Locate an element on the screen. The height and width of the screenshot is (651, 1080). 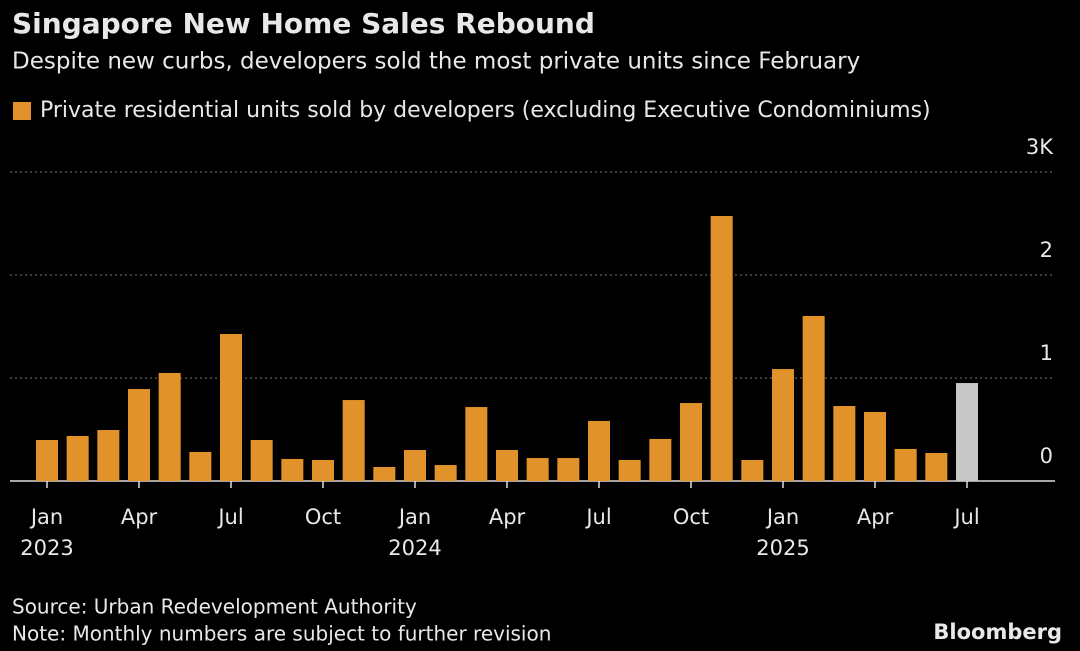
y-tick-label: 3K is located at coordinates (1040, 147).